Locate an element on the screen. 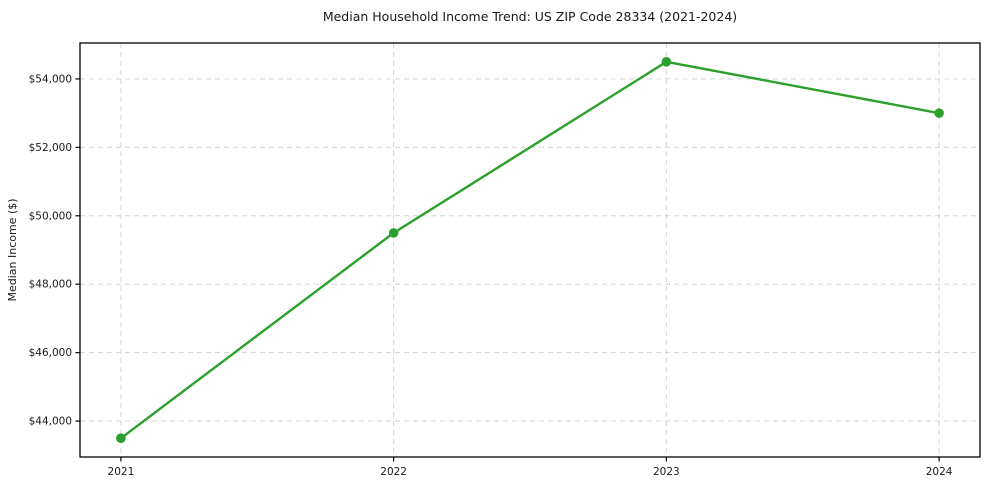 Image resolution: width=989 pixels, height=490 pixels. y-tick-label: $54,000 is located at coordinates (50, 79).